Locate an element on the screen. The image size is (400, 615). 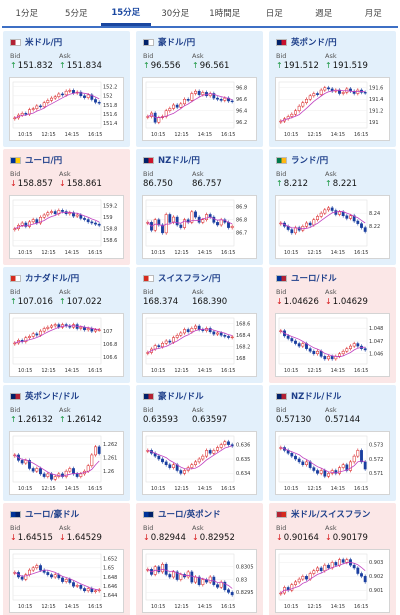
tab-6: 日足 is located at coordinates (274, 14).